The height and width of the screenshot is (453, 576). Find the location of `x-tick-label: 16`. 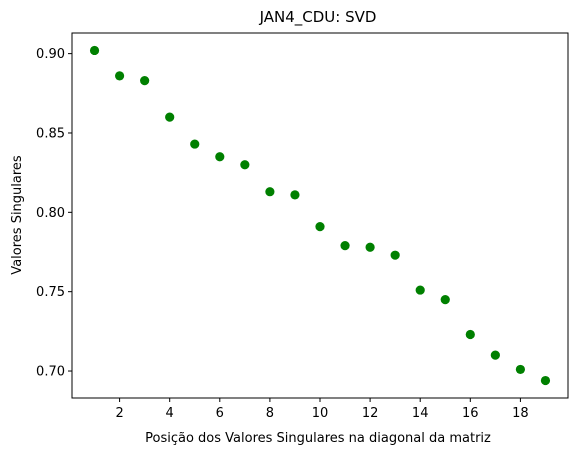

x-tick-label: 16 is located at coordinates (470, 413).